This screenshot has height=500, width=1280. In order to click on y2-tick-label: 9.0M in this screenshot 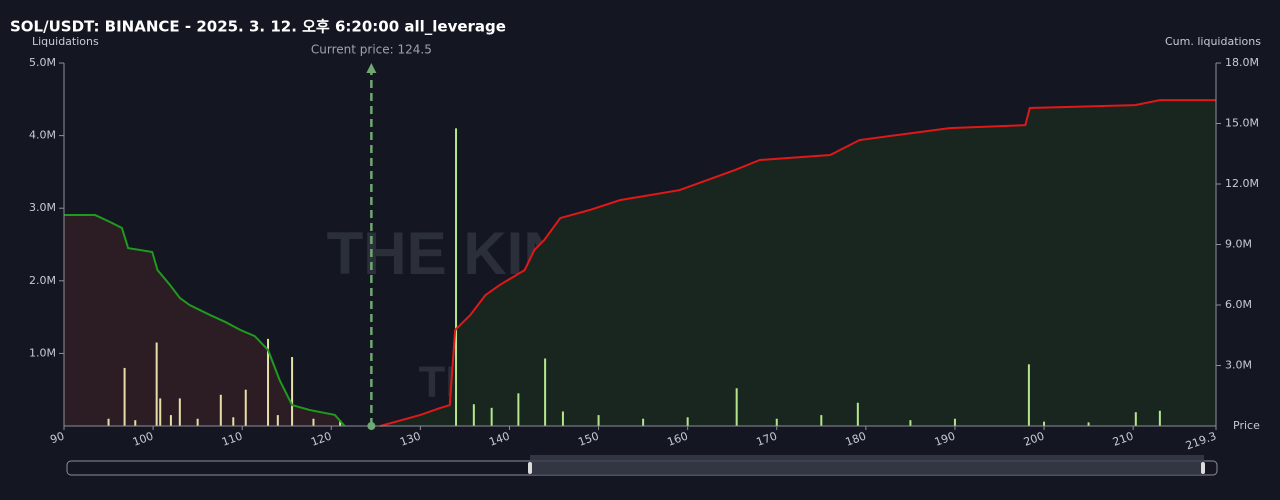, I will do `click(1238, 244)`.